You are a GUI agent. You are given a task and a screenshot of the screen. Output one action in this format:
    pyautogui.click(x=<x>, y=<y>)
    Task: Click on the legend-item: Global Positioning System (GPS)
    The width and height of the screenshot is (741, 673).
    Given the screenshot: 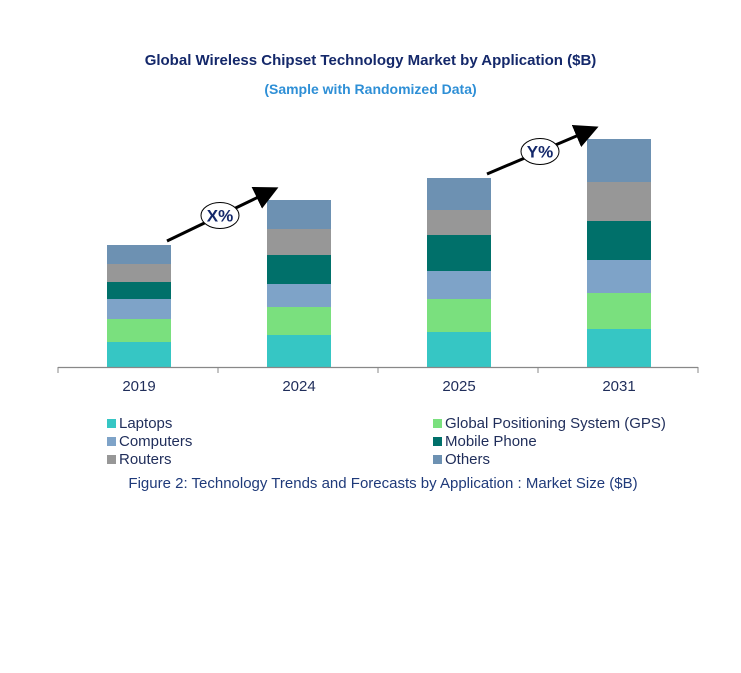 What is the action you would take?
    pyautogui.click(x=549, y=423)
    